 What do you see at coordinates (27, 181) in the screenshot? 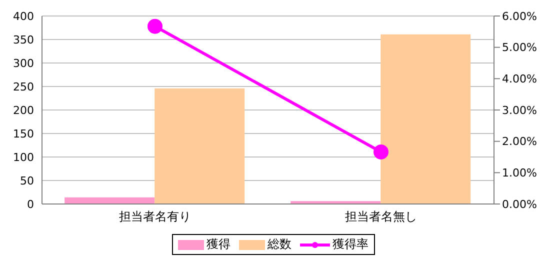
I see `y-tick-label: 50` at bounding box center [27, 181].